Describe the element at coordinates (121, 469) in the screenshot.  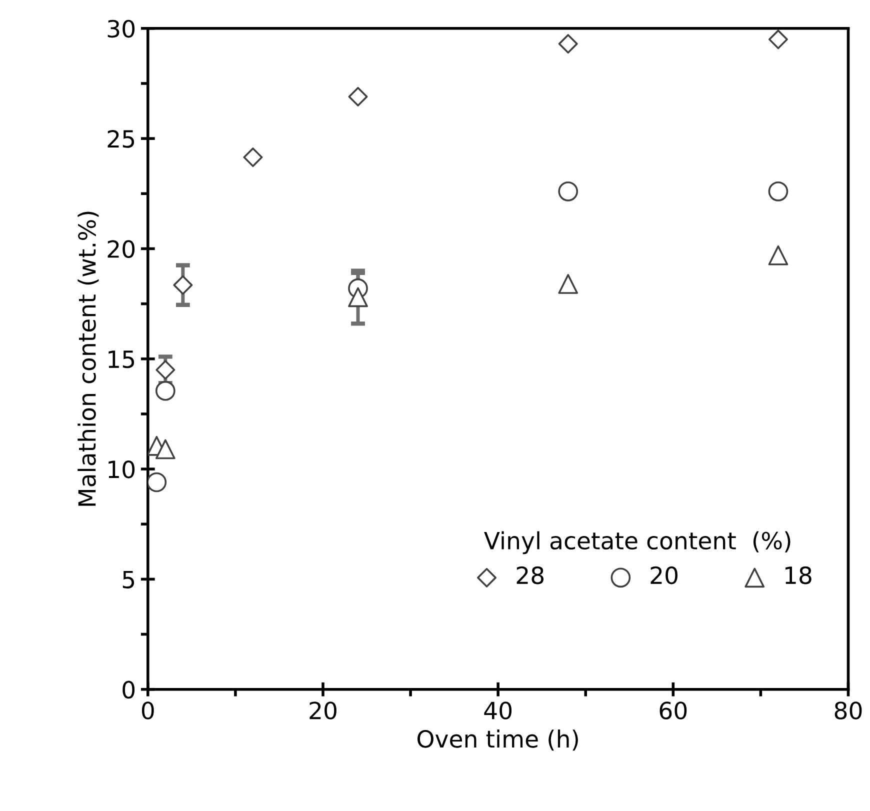
I see `y-tick-label: 10` at that location.